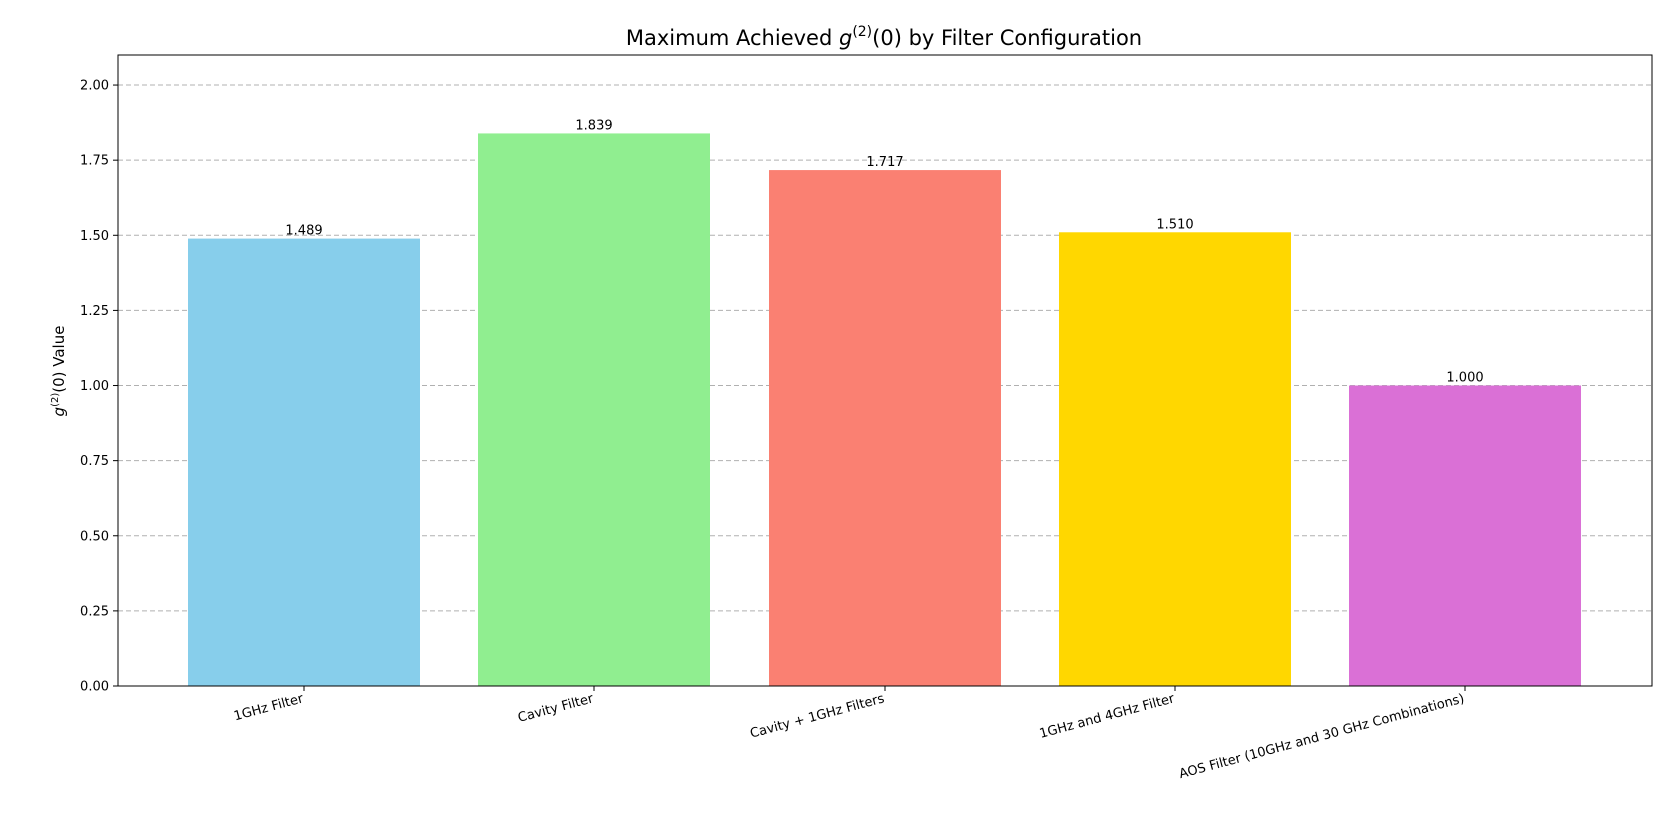 The height and width of the screenshot is (826, 1671). I want to click on y-axis-label-symbol: g, so click(59, 412).